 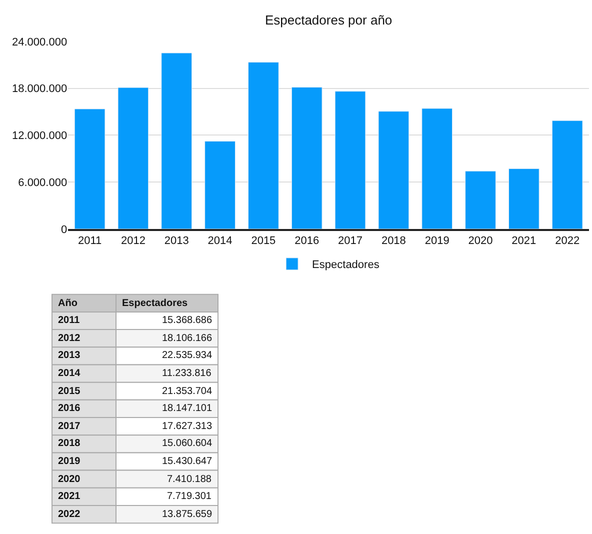 I want to click on text: 15.430.647, so click(x=187, y=461).